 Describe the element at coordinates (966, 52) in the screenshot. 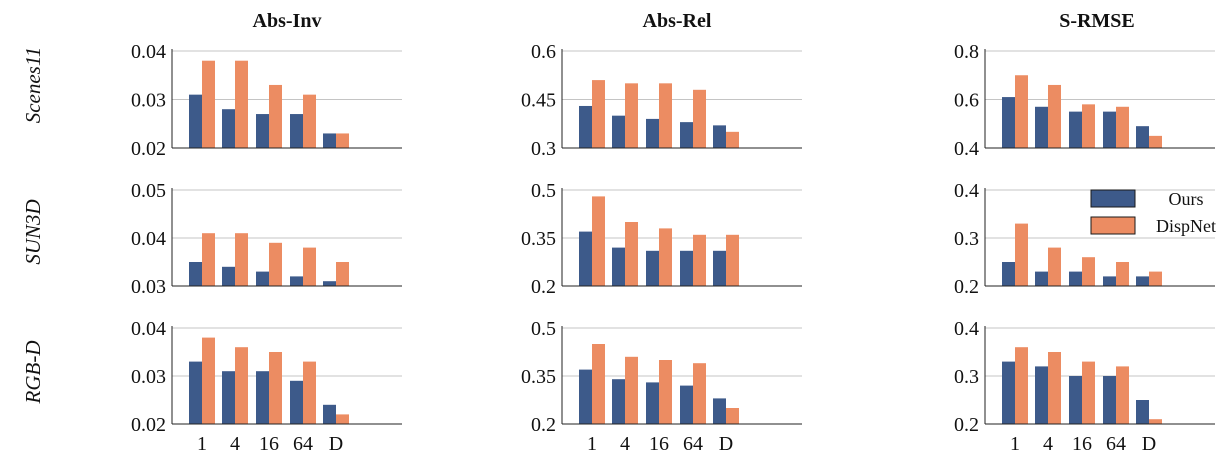

I see `y-tick-label: 0.8` at that location.